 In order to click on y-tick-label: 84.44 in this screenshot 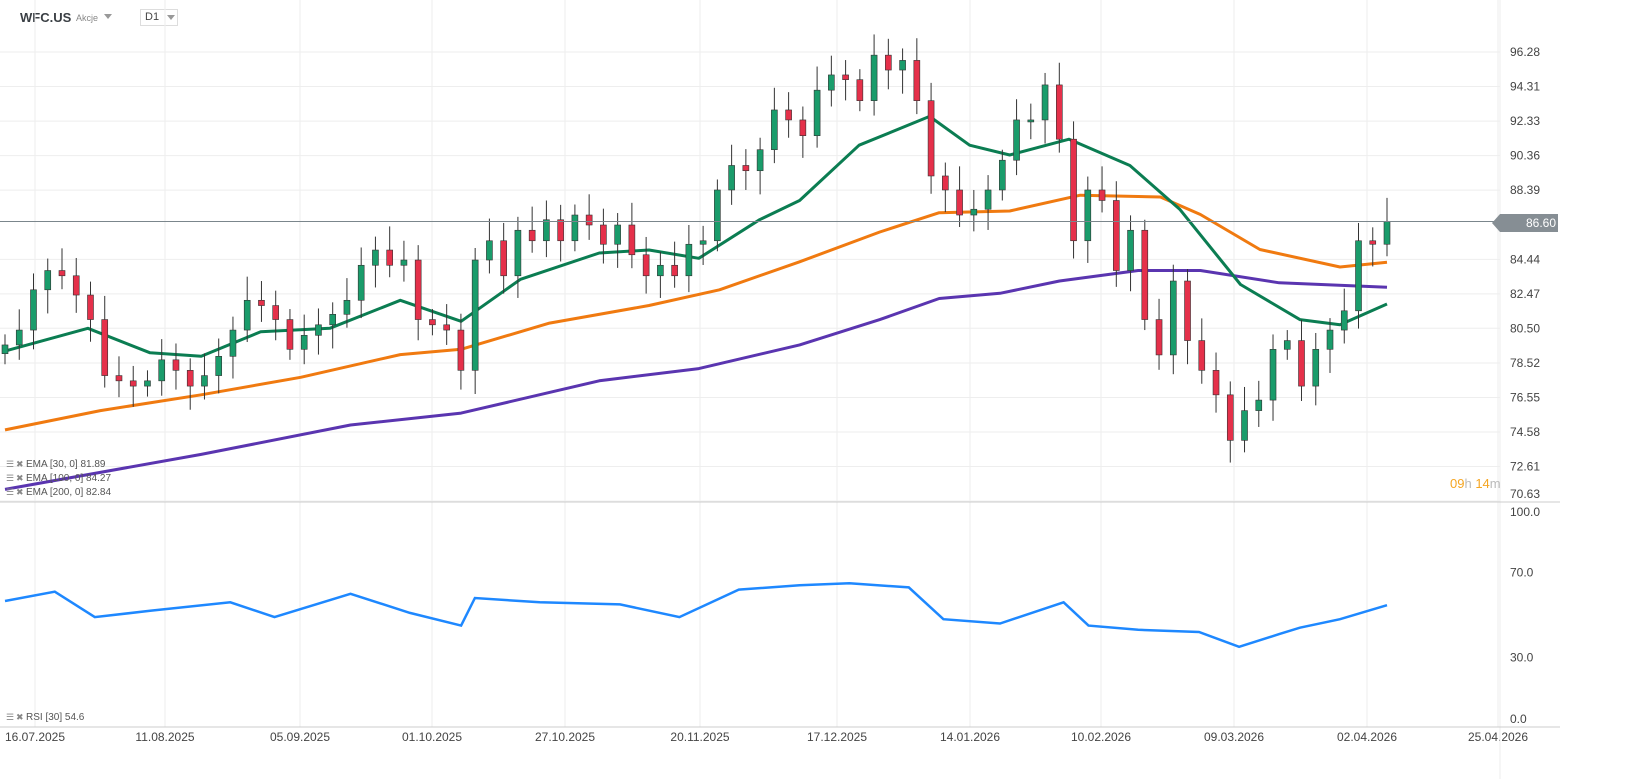, I will do `click(1525, 259)`.